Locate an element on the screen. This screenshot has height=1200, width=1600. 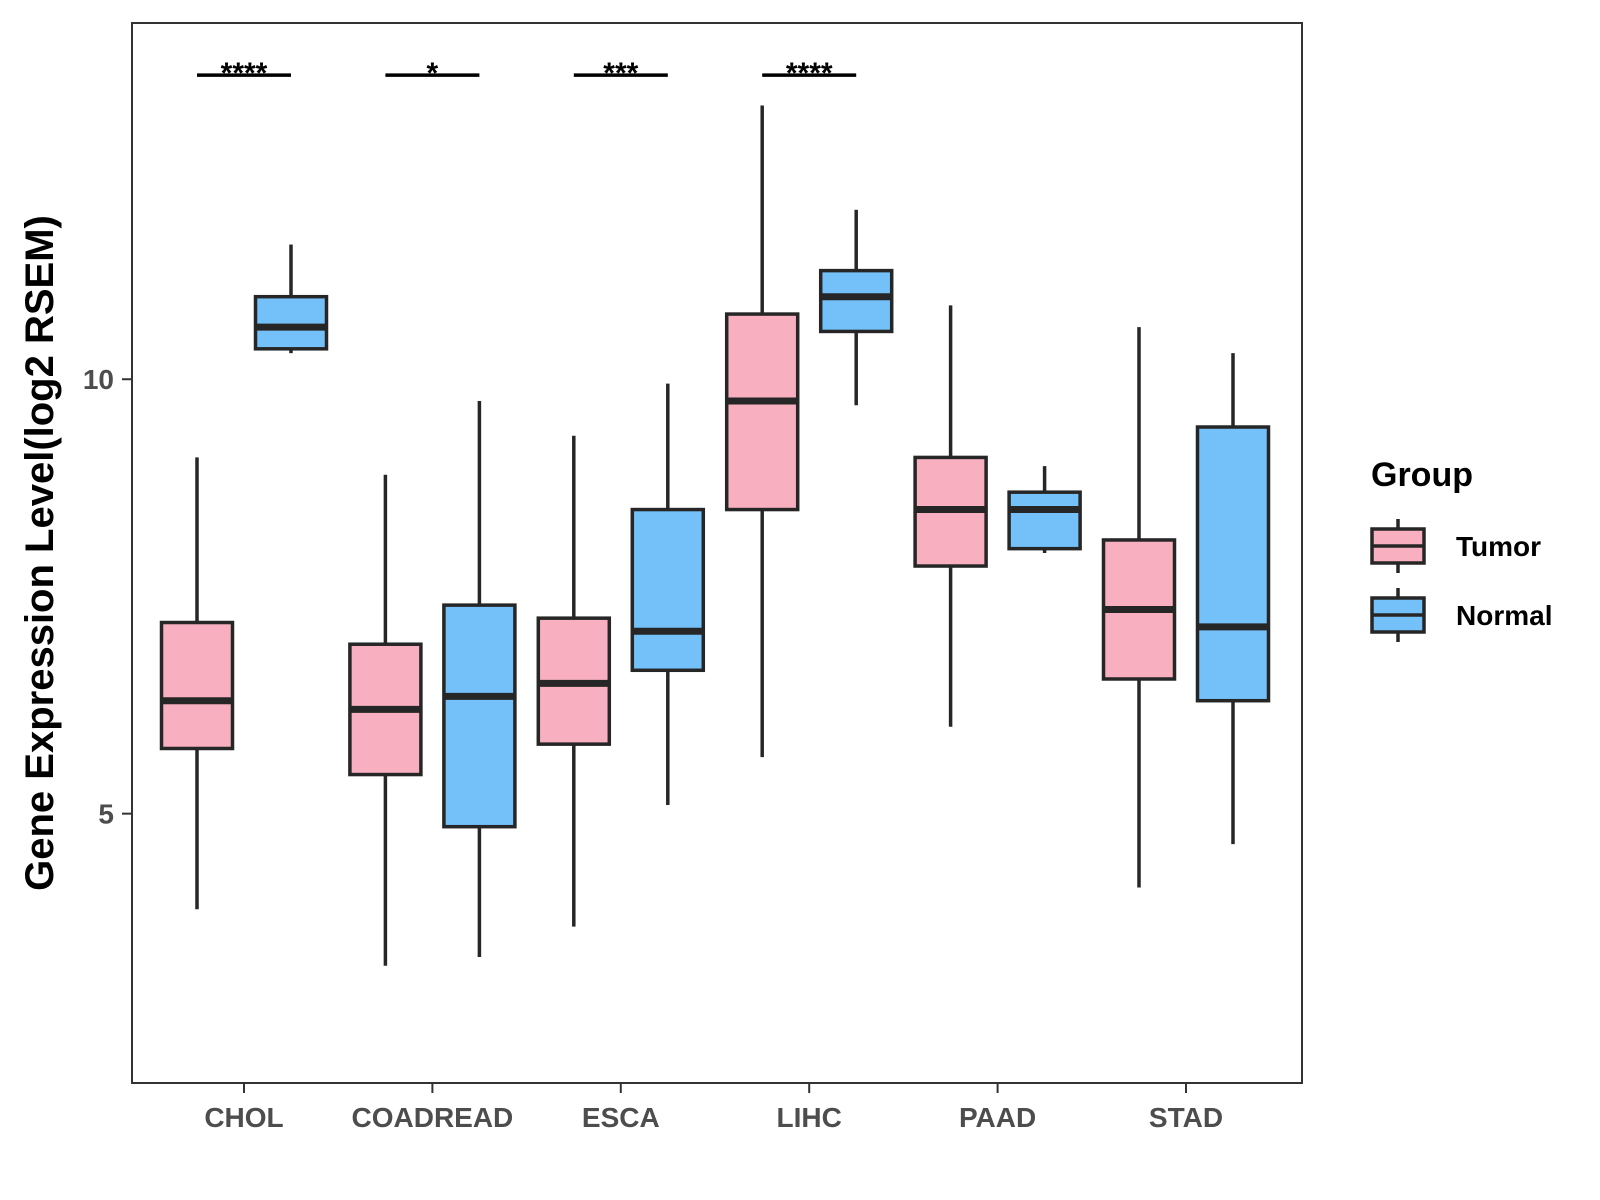
y-axis: 5 10 is located at coordinates (107, 597).